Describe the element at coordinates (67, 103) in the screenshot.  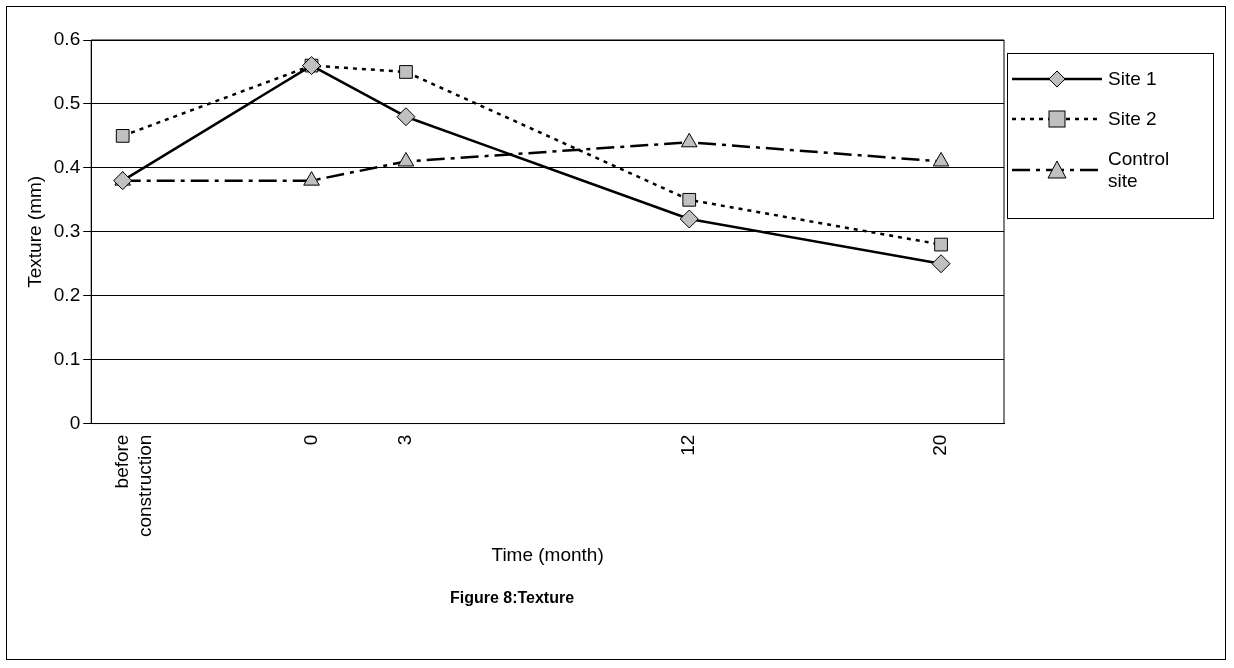
I see `y-tick-label: 0.5` at that location.